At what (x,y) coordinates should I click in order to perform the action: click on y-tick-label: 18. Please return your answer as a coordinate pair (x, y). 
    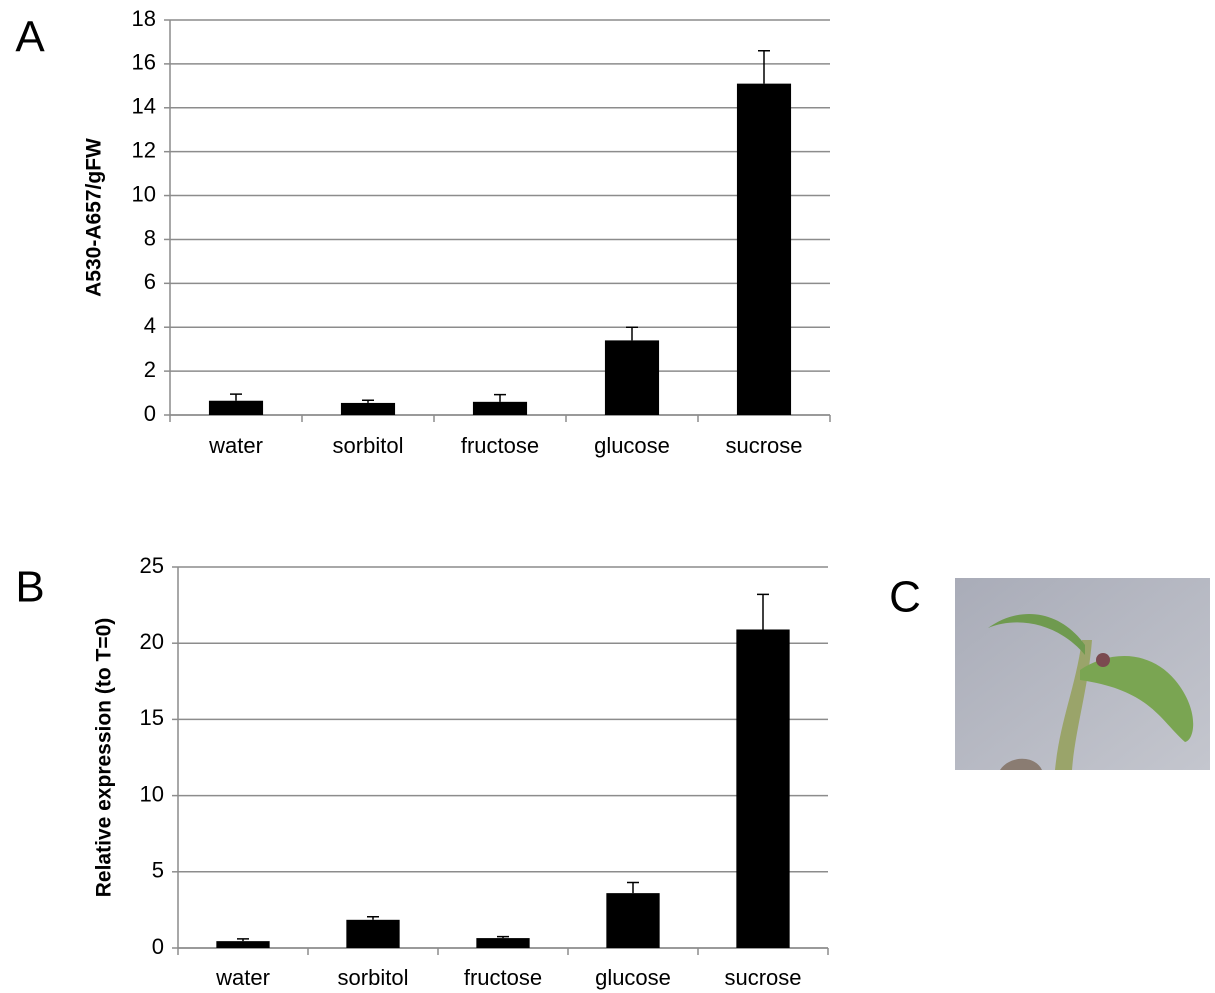
    Looking at the image, I should click on (144, 18).